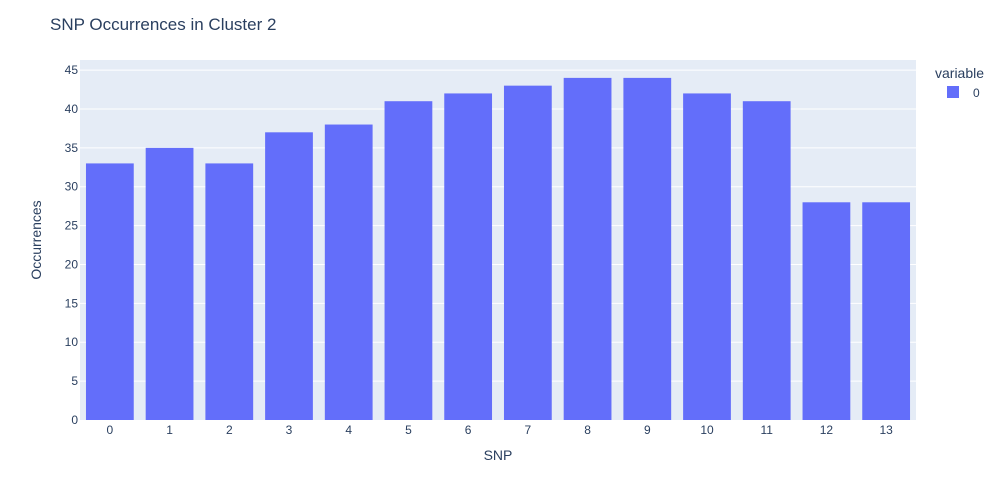  Describe the element at coordinates (886, 430) in the screenshot. I see `x-tick-label: 13` at that location.